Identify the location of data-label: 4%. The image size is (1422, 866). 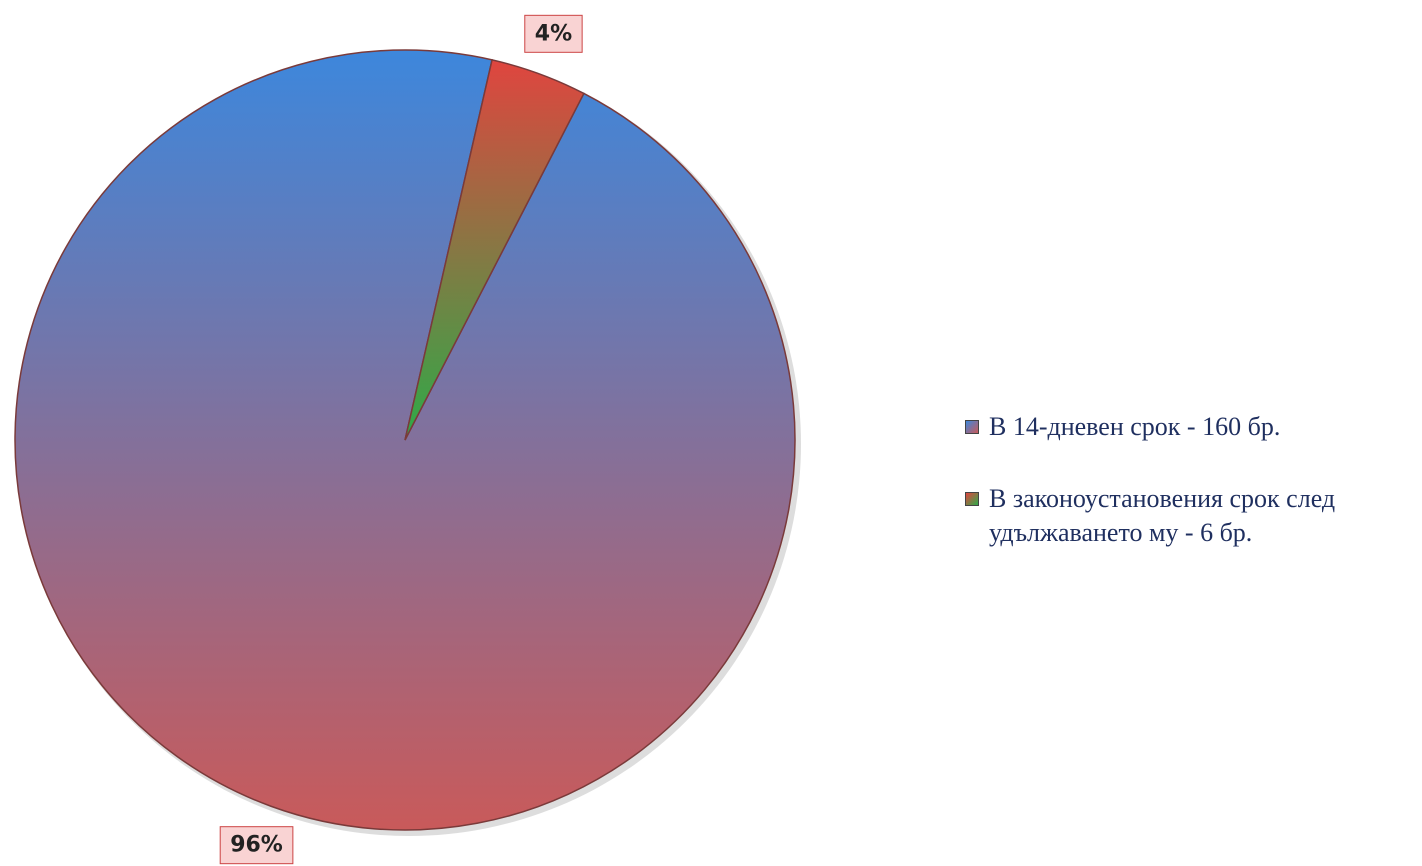
(553, 33).